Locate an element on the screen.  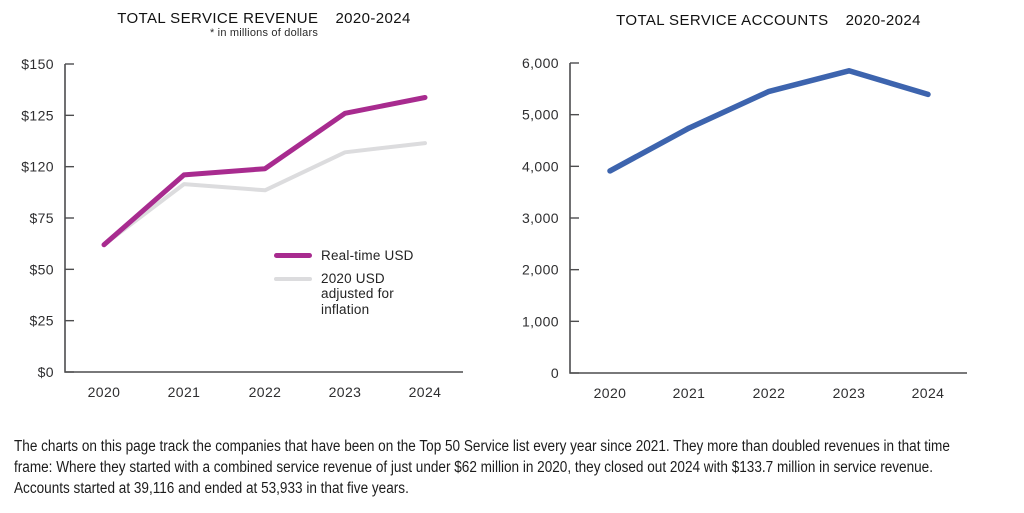
svg-text: $75 is located at coordinates (41, 218).